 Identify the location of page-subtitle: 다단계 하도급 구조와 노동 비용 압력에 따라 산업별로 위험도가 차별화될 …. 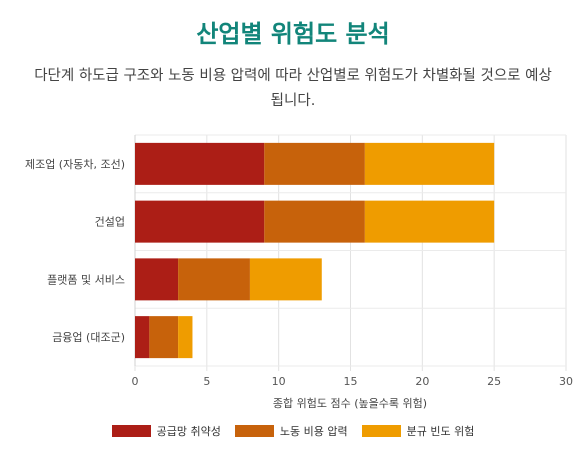
(293, 88).